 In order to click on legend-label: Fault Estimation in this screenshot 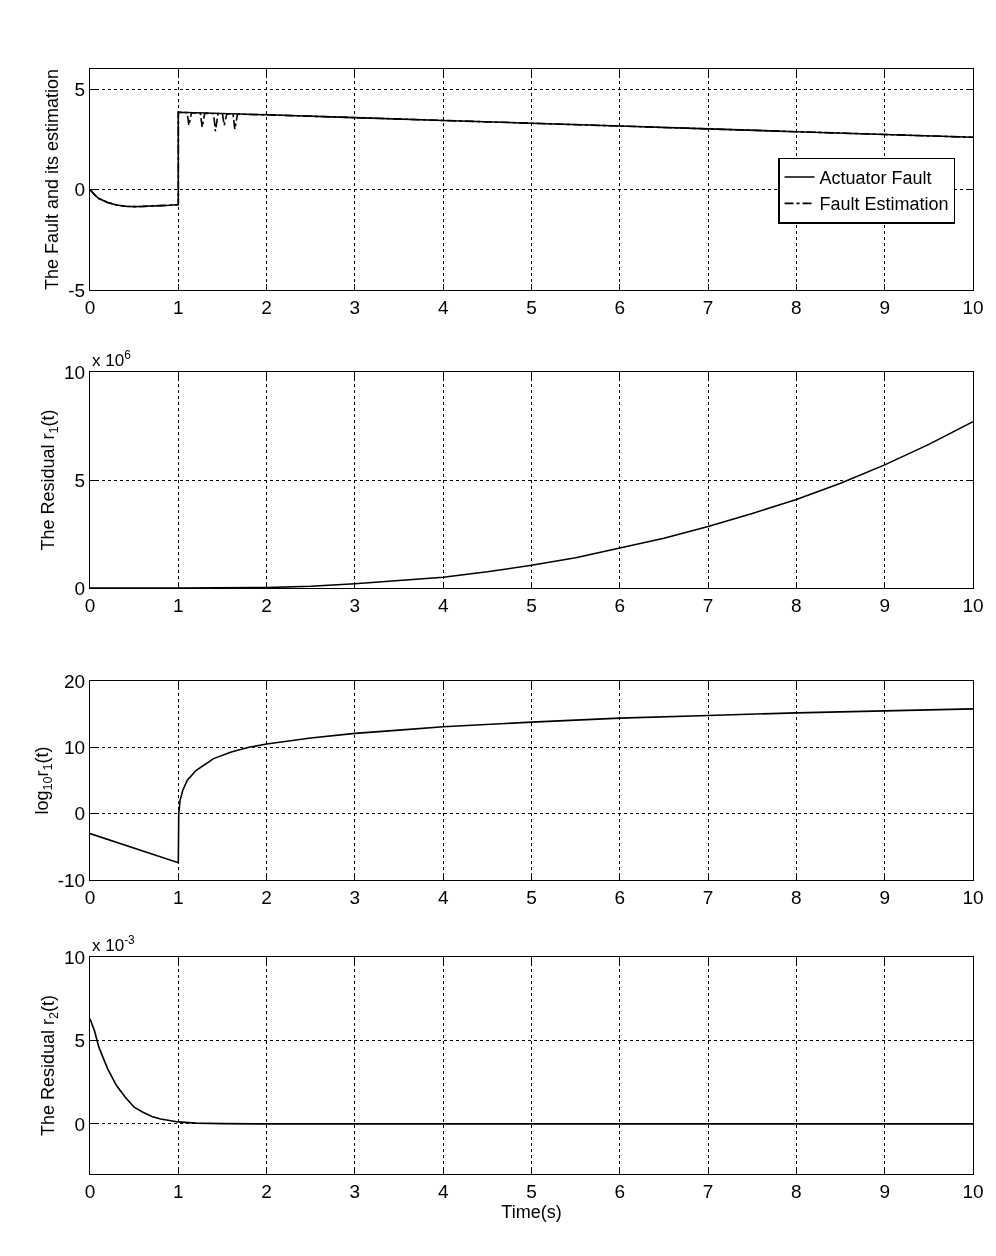, I will do `click(884, 204)`.